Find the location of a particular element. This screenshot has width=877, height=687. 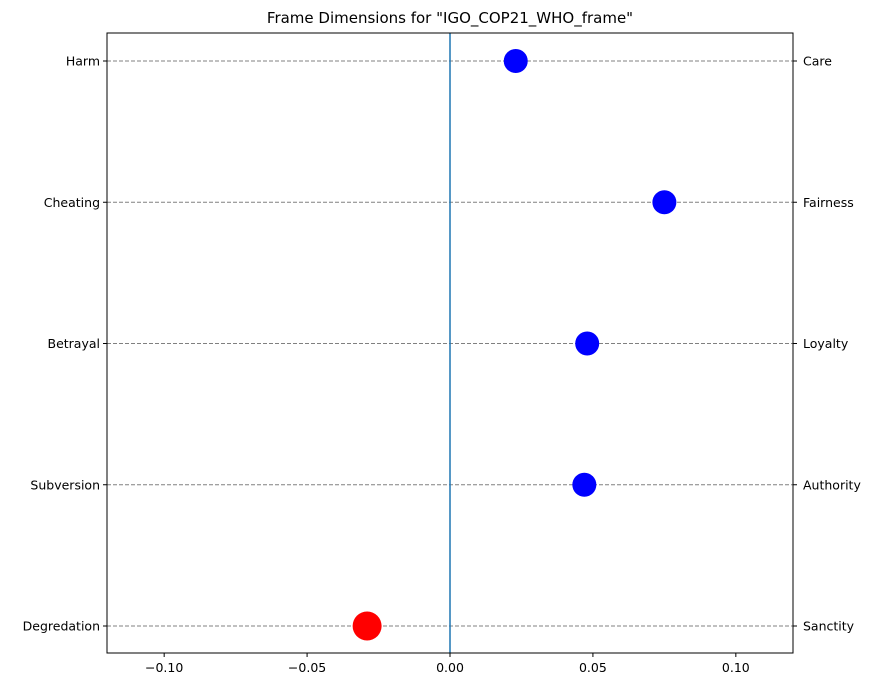

y-label-left: Cheating is located at coordinates (72, 202).